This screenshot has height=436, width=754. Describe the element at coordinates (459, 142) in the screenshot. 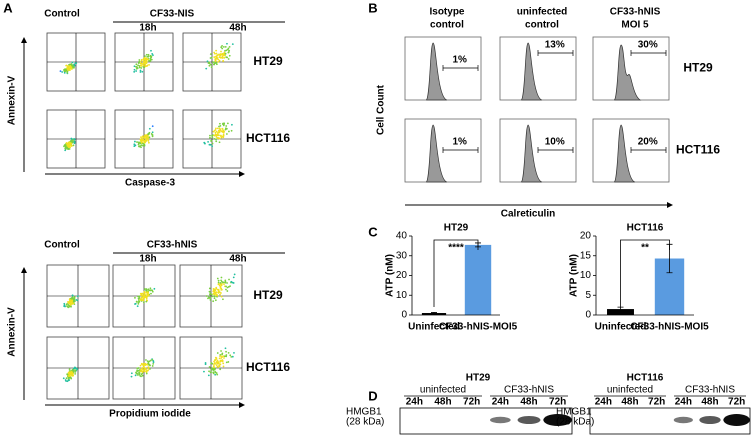

I see `percentage-label: 1%` at that location.